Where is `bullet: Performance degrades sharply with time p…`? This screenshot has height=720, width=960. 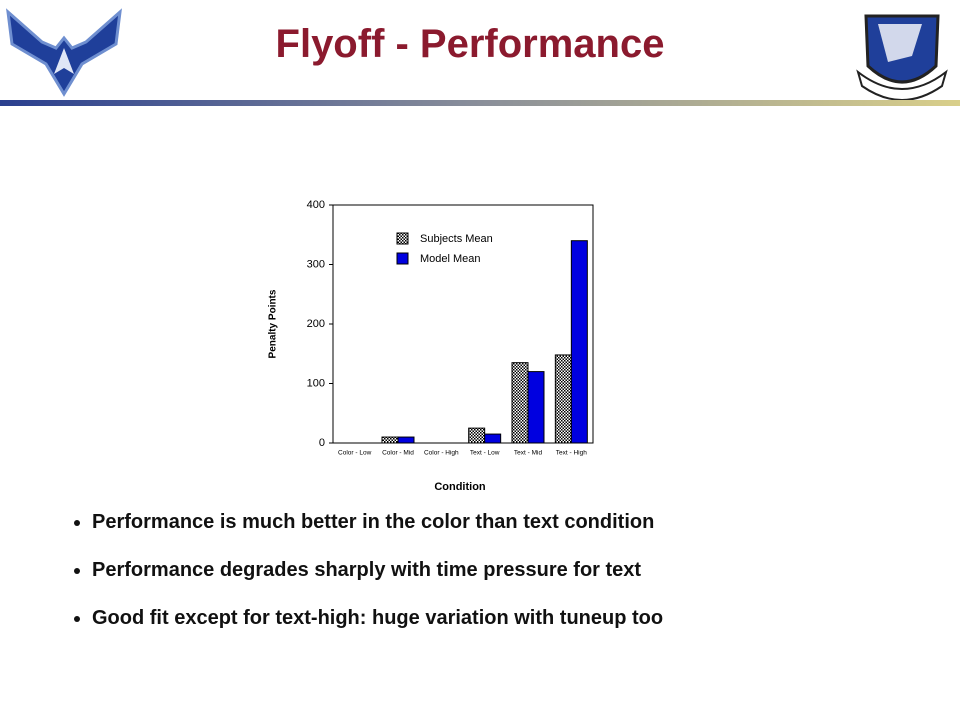
bullet: Performance degrades sharply with time p… is located at coordinates (377, 578).